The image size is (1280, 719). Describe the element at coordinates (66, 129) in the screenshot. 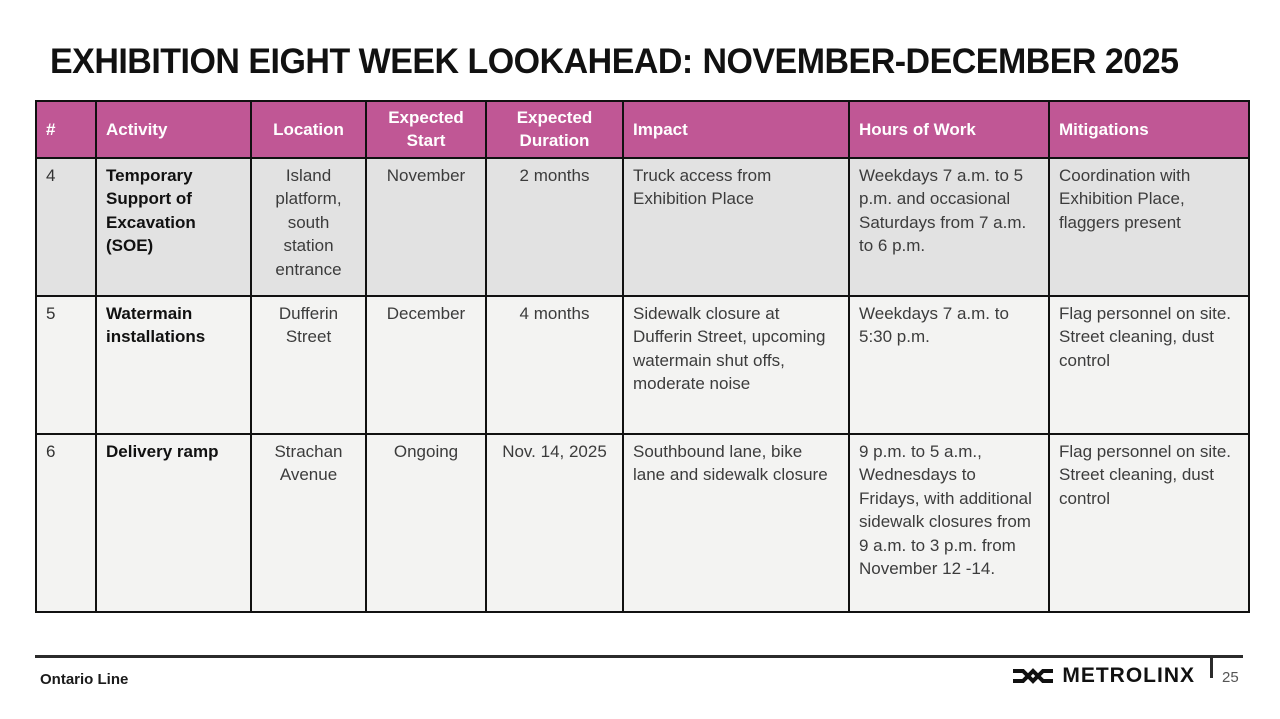

I see `header-number: #` at that location.